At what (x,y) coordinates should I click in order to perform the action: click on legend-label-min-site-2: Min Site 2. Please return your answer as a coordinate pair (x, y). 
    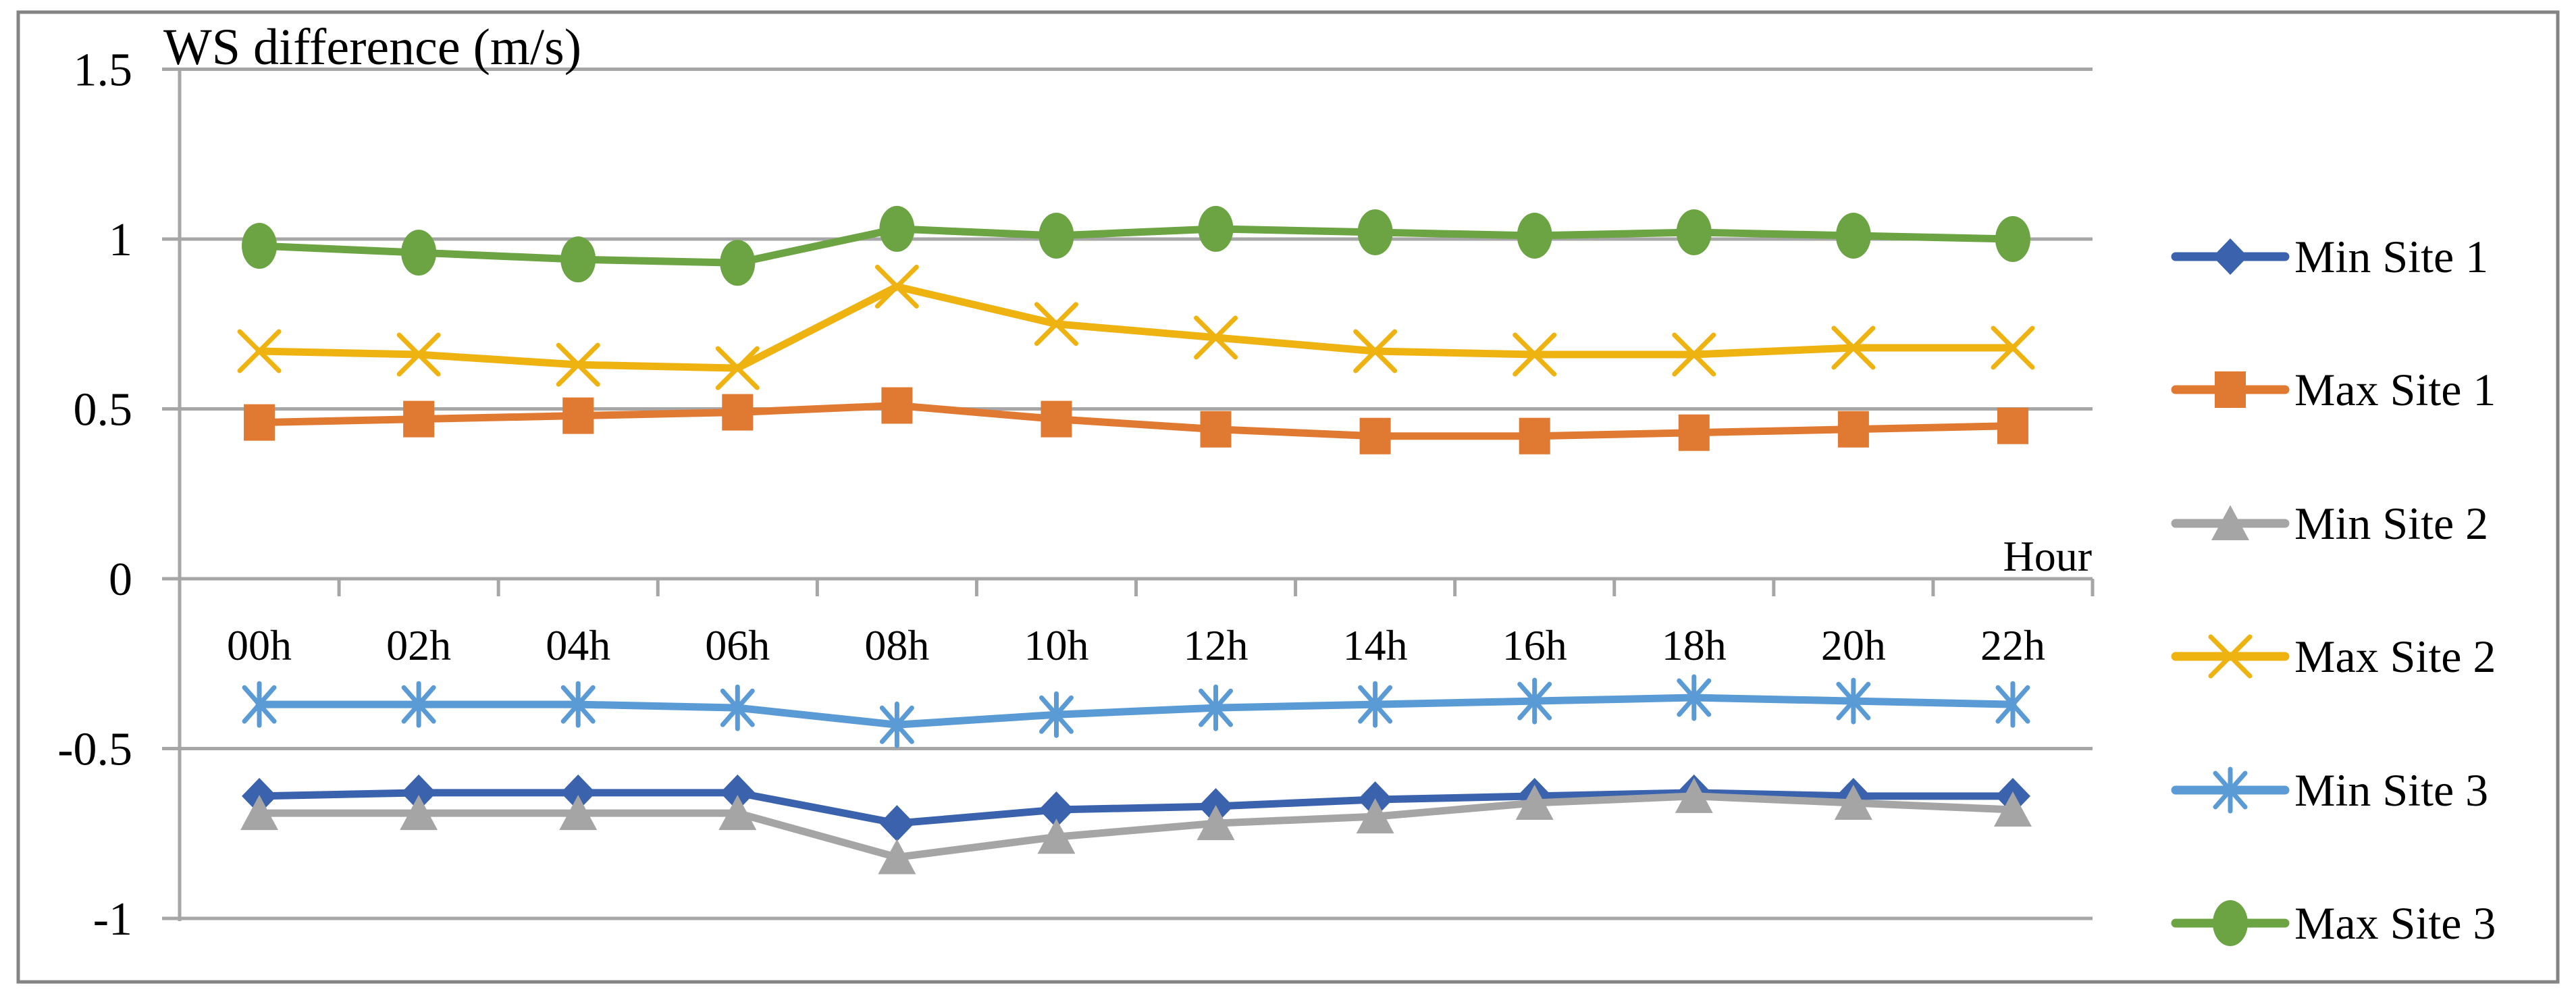
    Looking at the image, I should click on (2391, 524).